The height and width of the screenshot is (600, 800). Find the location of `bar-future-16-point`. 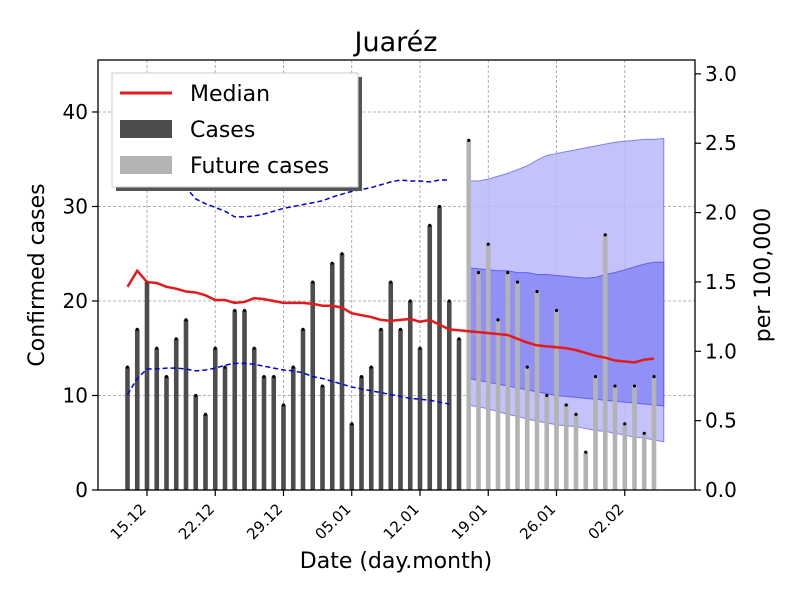

bar-future-16-point is located at coordinates (625, 424).